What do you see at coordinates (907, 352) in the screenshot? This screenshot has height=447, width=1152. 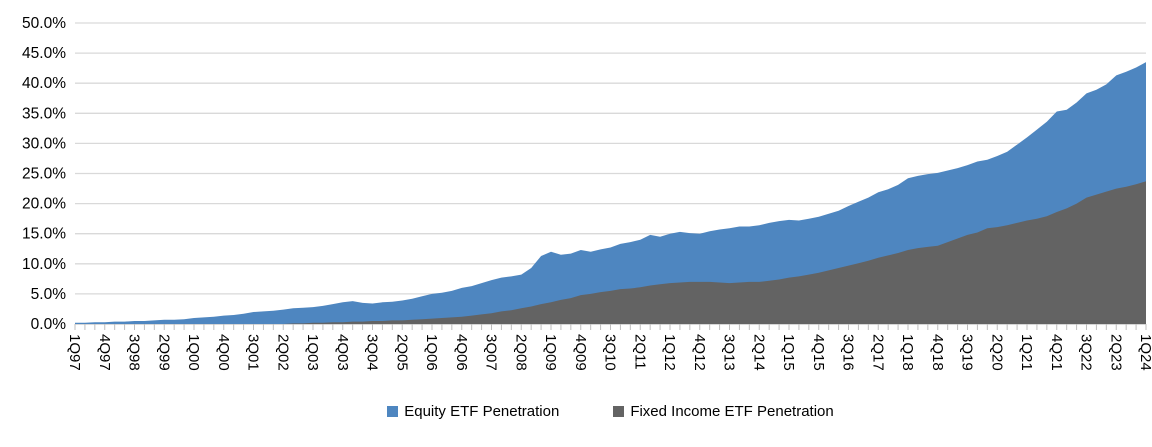 I see `x-tick-label: 1Q18` at bounding box center [907, 352].